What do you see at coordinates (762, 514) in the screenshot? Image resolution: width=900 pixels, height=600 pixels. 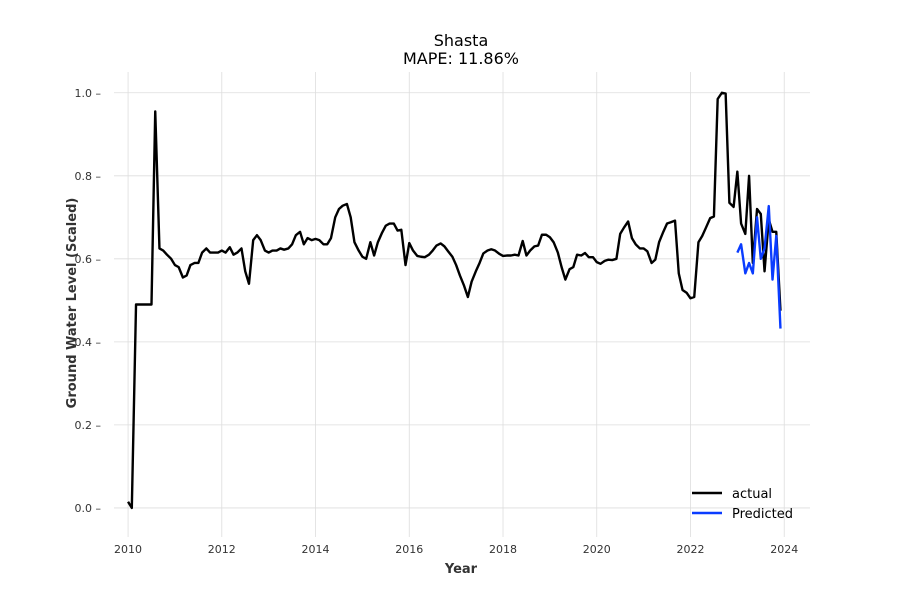 I see `legend-label-predicted: Predicted` at bounding box center [762, 514].